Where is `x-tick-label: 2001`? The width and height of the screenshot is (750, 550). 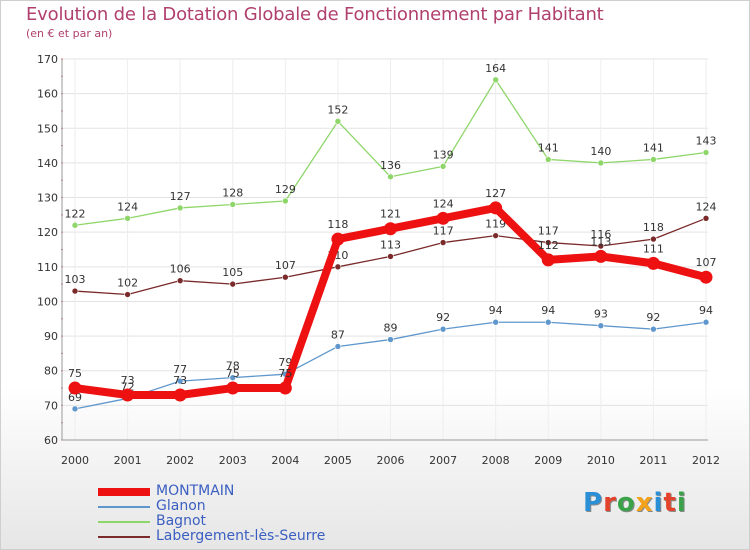 x-tick-label: 2001 is located at coordinates (128, 460).